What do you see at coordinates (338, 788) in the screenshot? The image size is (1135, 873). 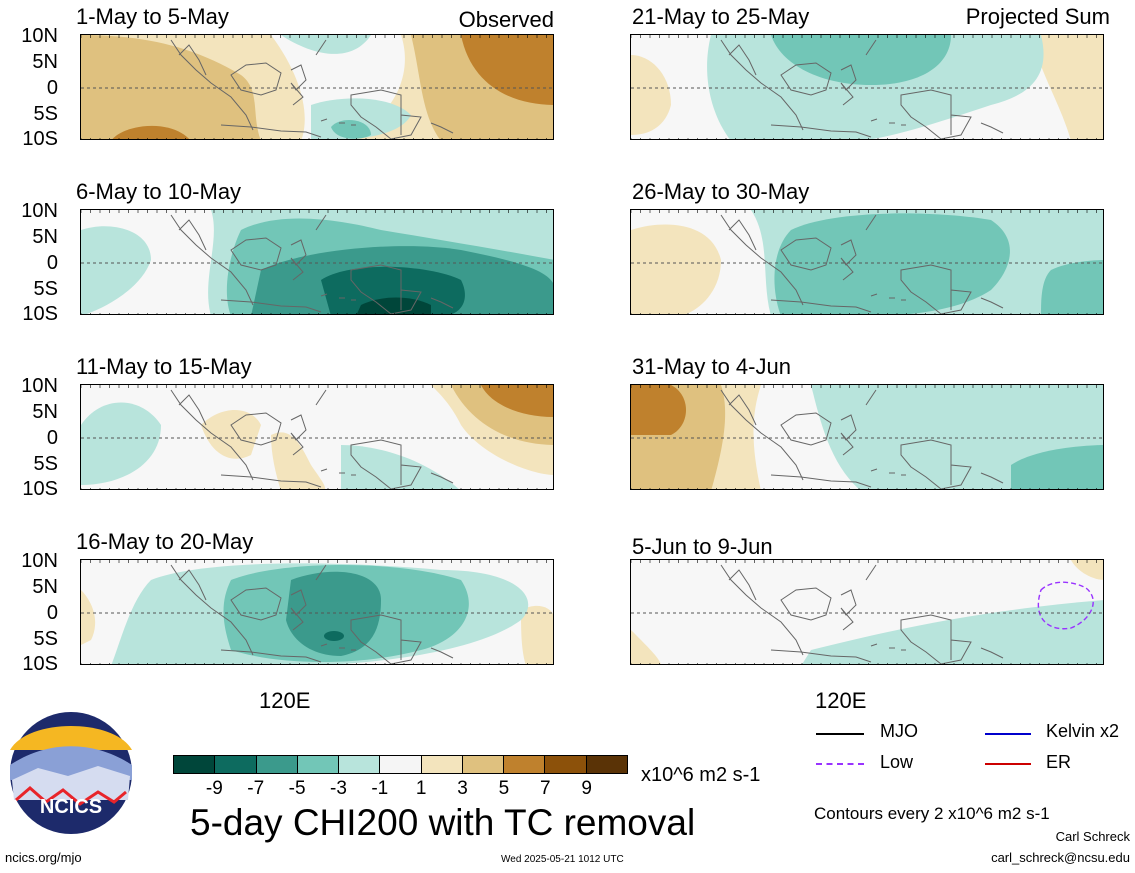 I see `colorbar-tick-label: -3` at bounding box center [338, 788].